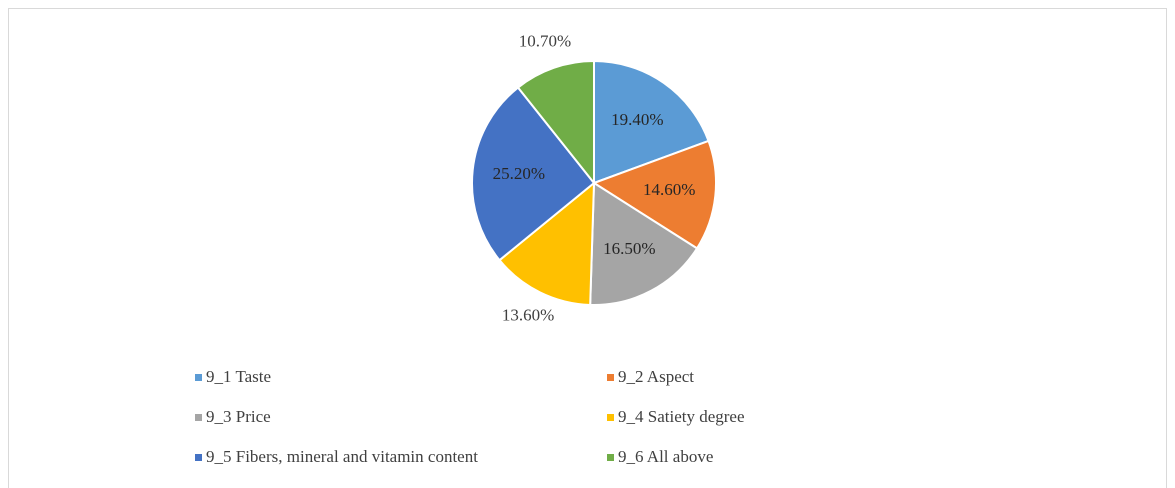  Describe the element at coordinates (545, 40) in the screenshot. I see `data-label: 10.70%` at that location.